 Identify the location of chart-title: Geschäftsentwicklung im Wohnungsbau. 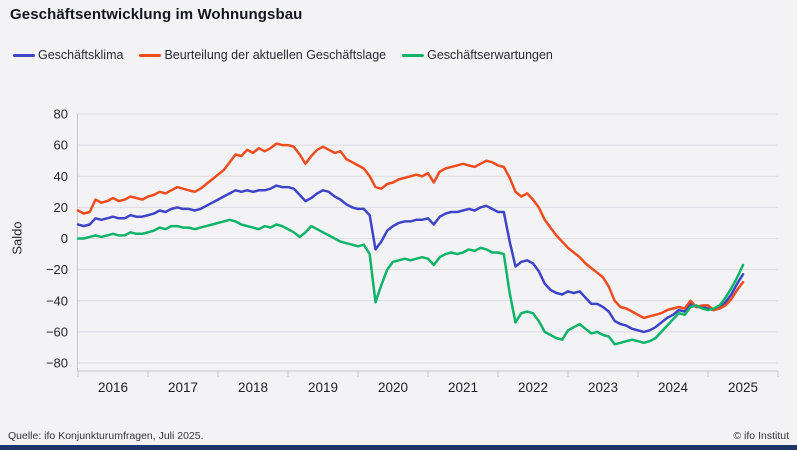
(156, 14).